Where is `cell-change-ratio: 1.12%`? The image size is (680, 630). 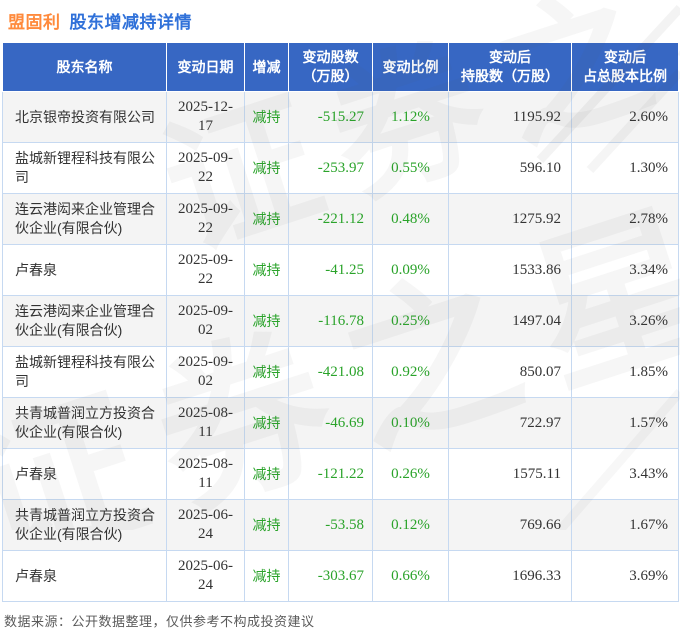 cell-change-ratio: 1.12% is located at coordinates (410, 117).